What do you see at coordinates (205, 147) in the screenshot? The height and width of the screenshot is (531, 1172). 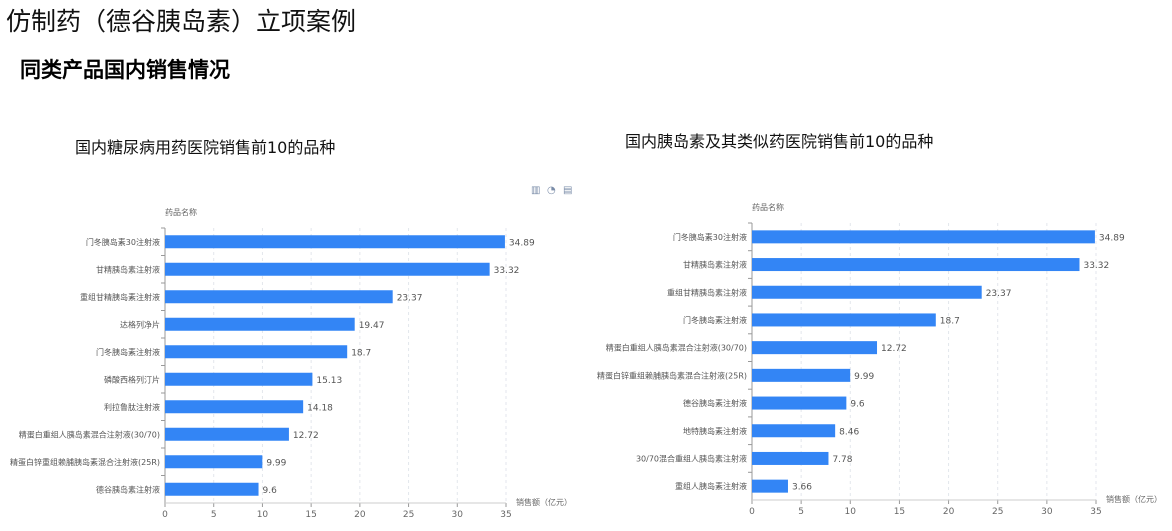 I see `chart-title-left: 国内糖尿病用药医院销售前10的品种` at bounding box center [205, 147].